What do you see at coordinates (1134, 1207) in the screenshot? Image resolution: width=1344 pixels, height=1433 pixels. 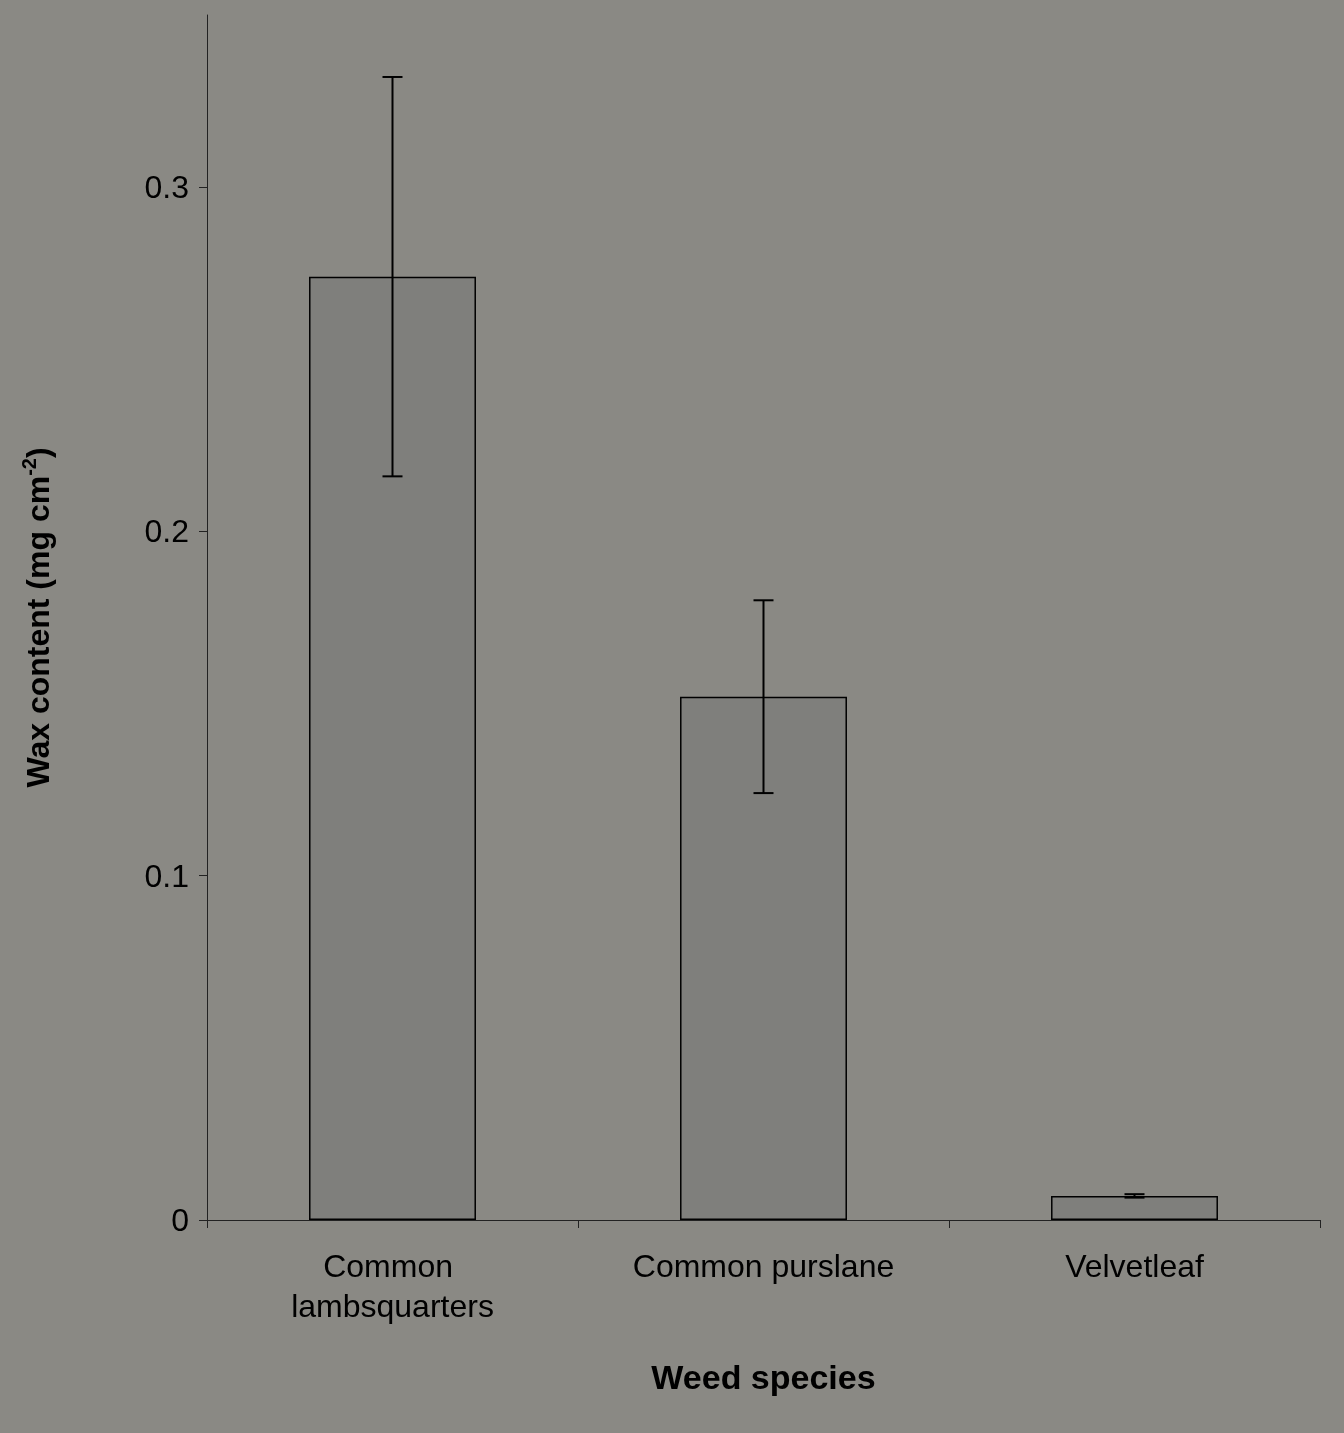 I see `bar` at bounding box center [1134, 1207].